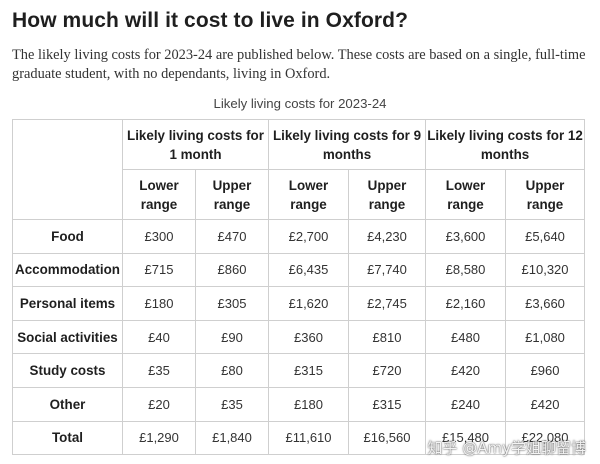 Image resolution: width=600 pixels, height=464 pixels. Describe the element at coordinates (67, 270) in the screenshot. I see `row-label: Accommodation` at that location.